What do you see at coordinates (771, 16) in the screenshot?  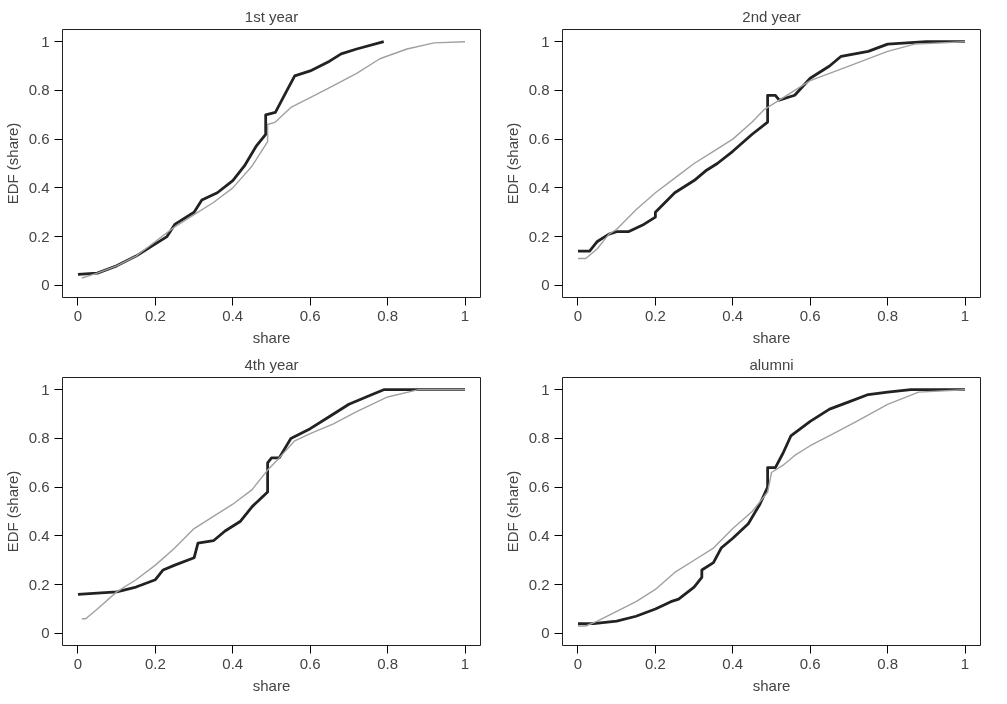 I see `chart-title: 2nd year` at bounding box center [771, 16].